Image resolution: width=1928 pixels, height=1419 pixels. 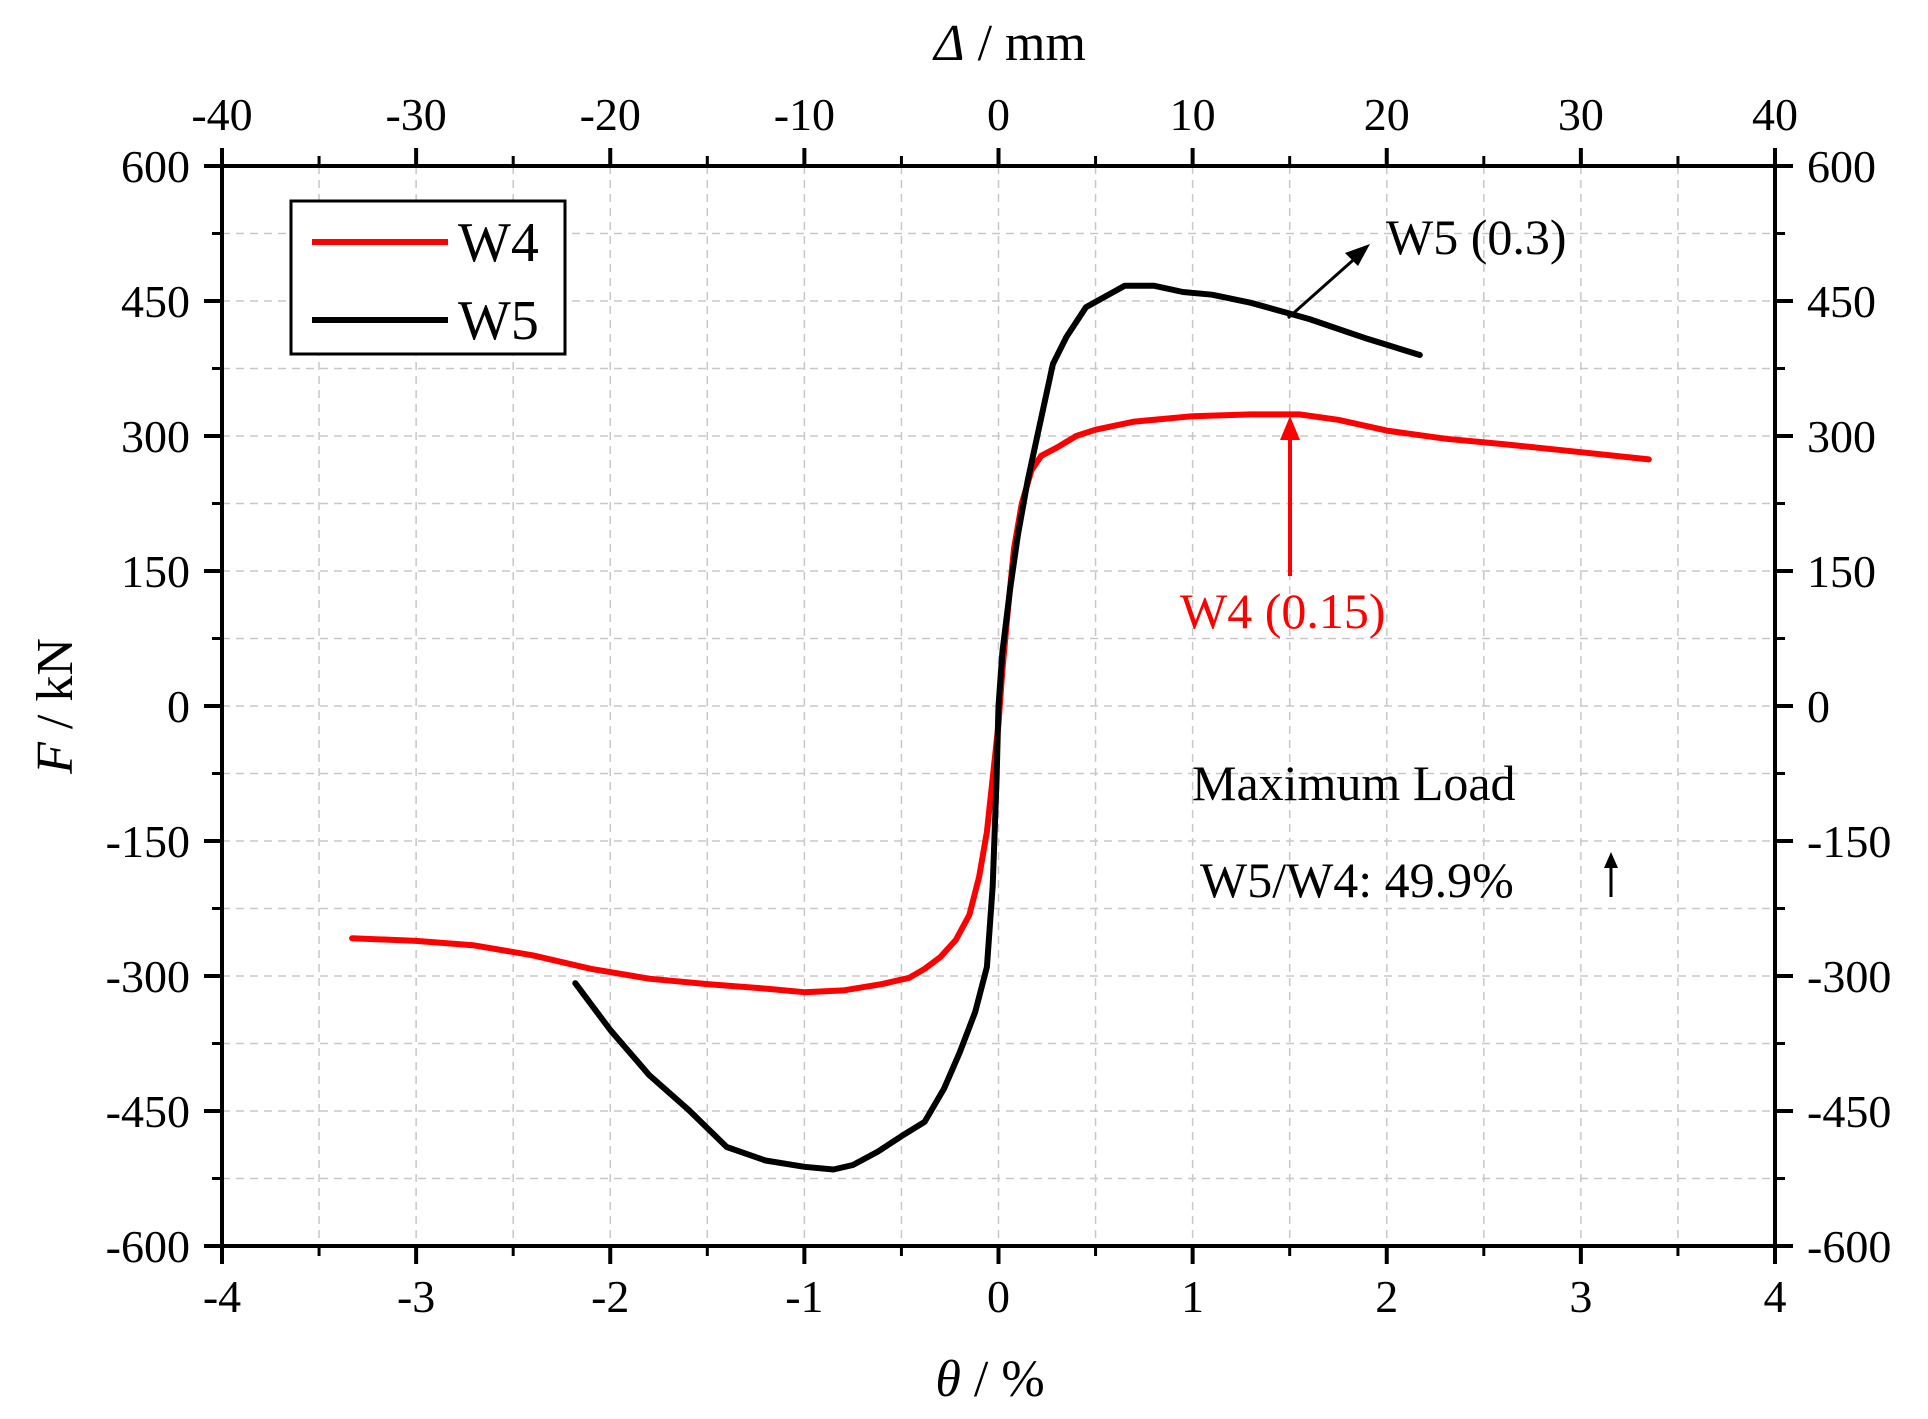 I want to click on x-tick-label: -1, so click(x=804, y=1296).